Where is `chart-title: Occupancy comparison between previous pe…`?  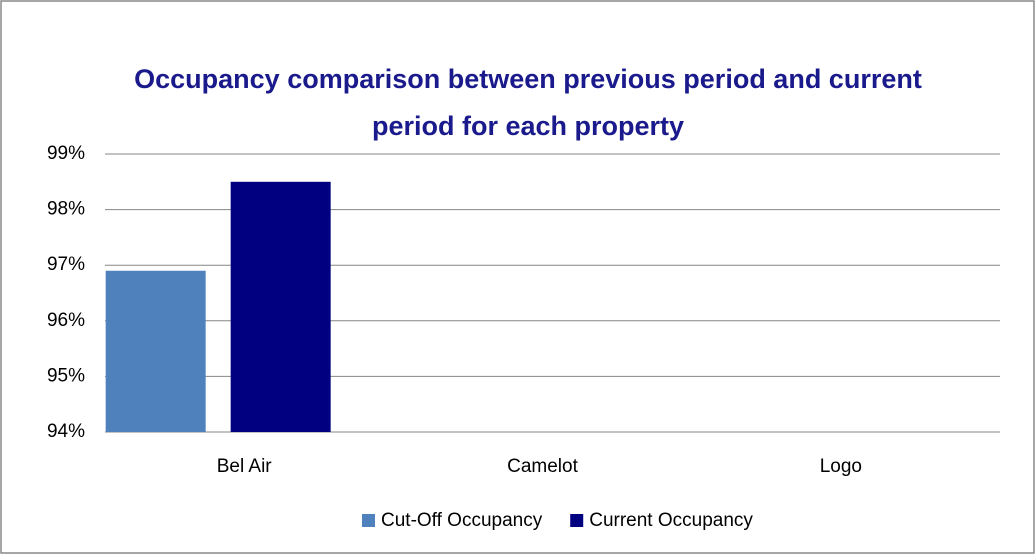
chart-title: Occupancy comparison between previous pe… is located at coordinates (528, 102).